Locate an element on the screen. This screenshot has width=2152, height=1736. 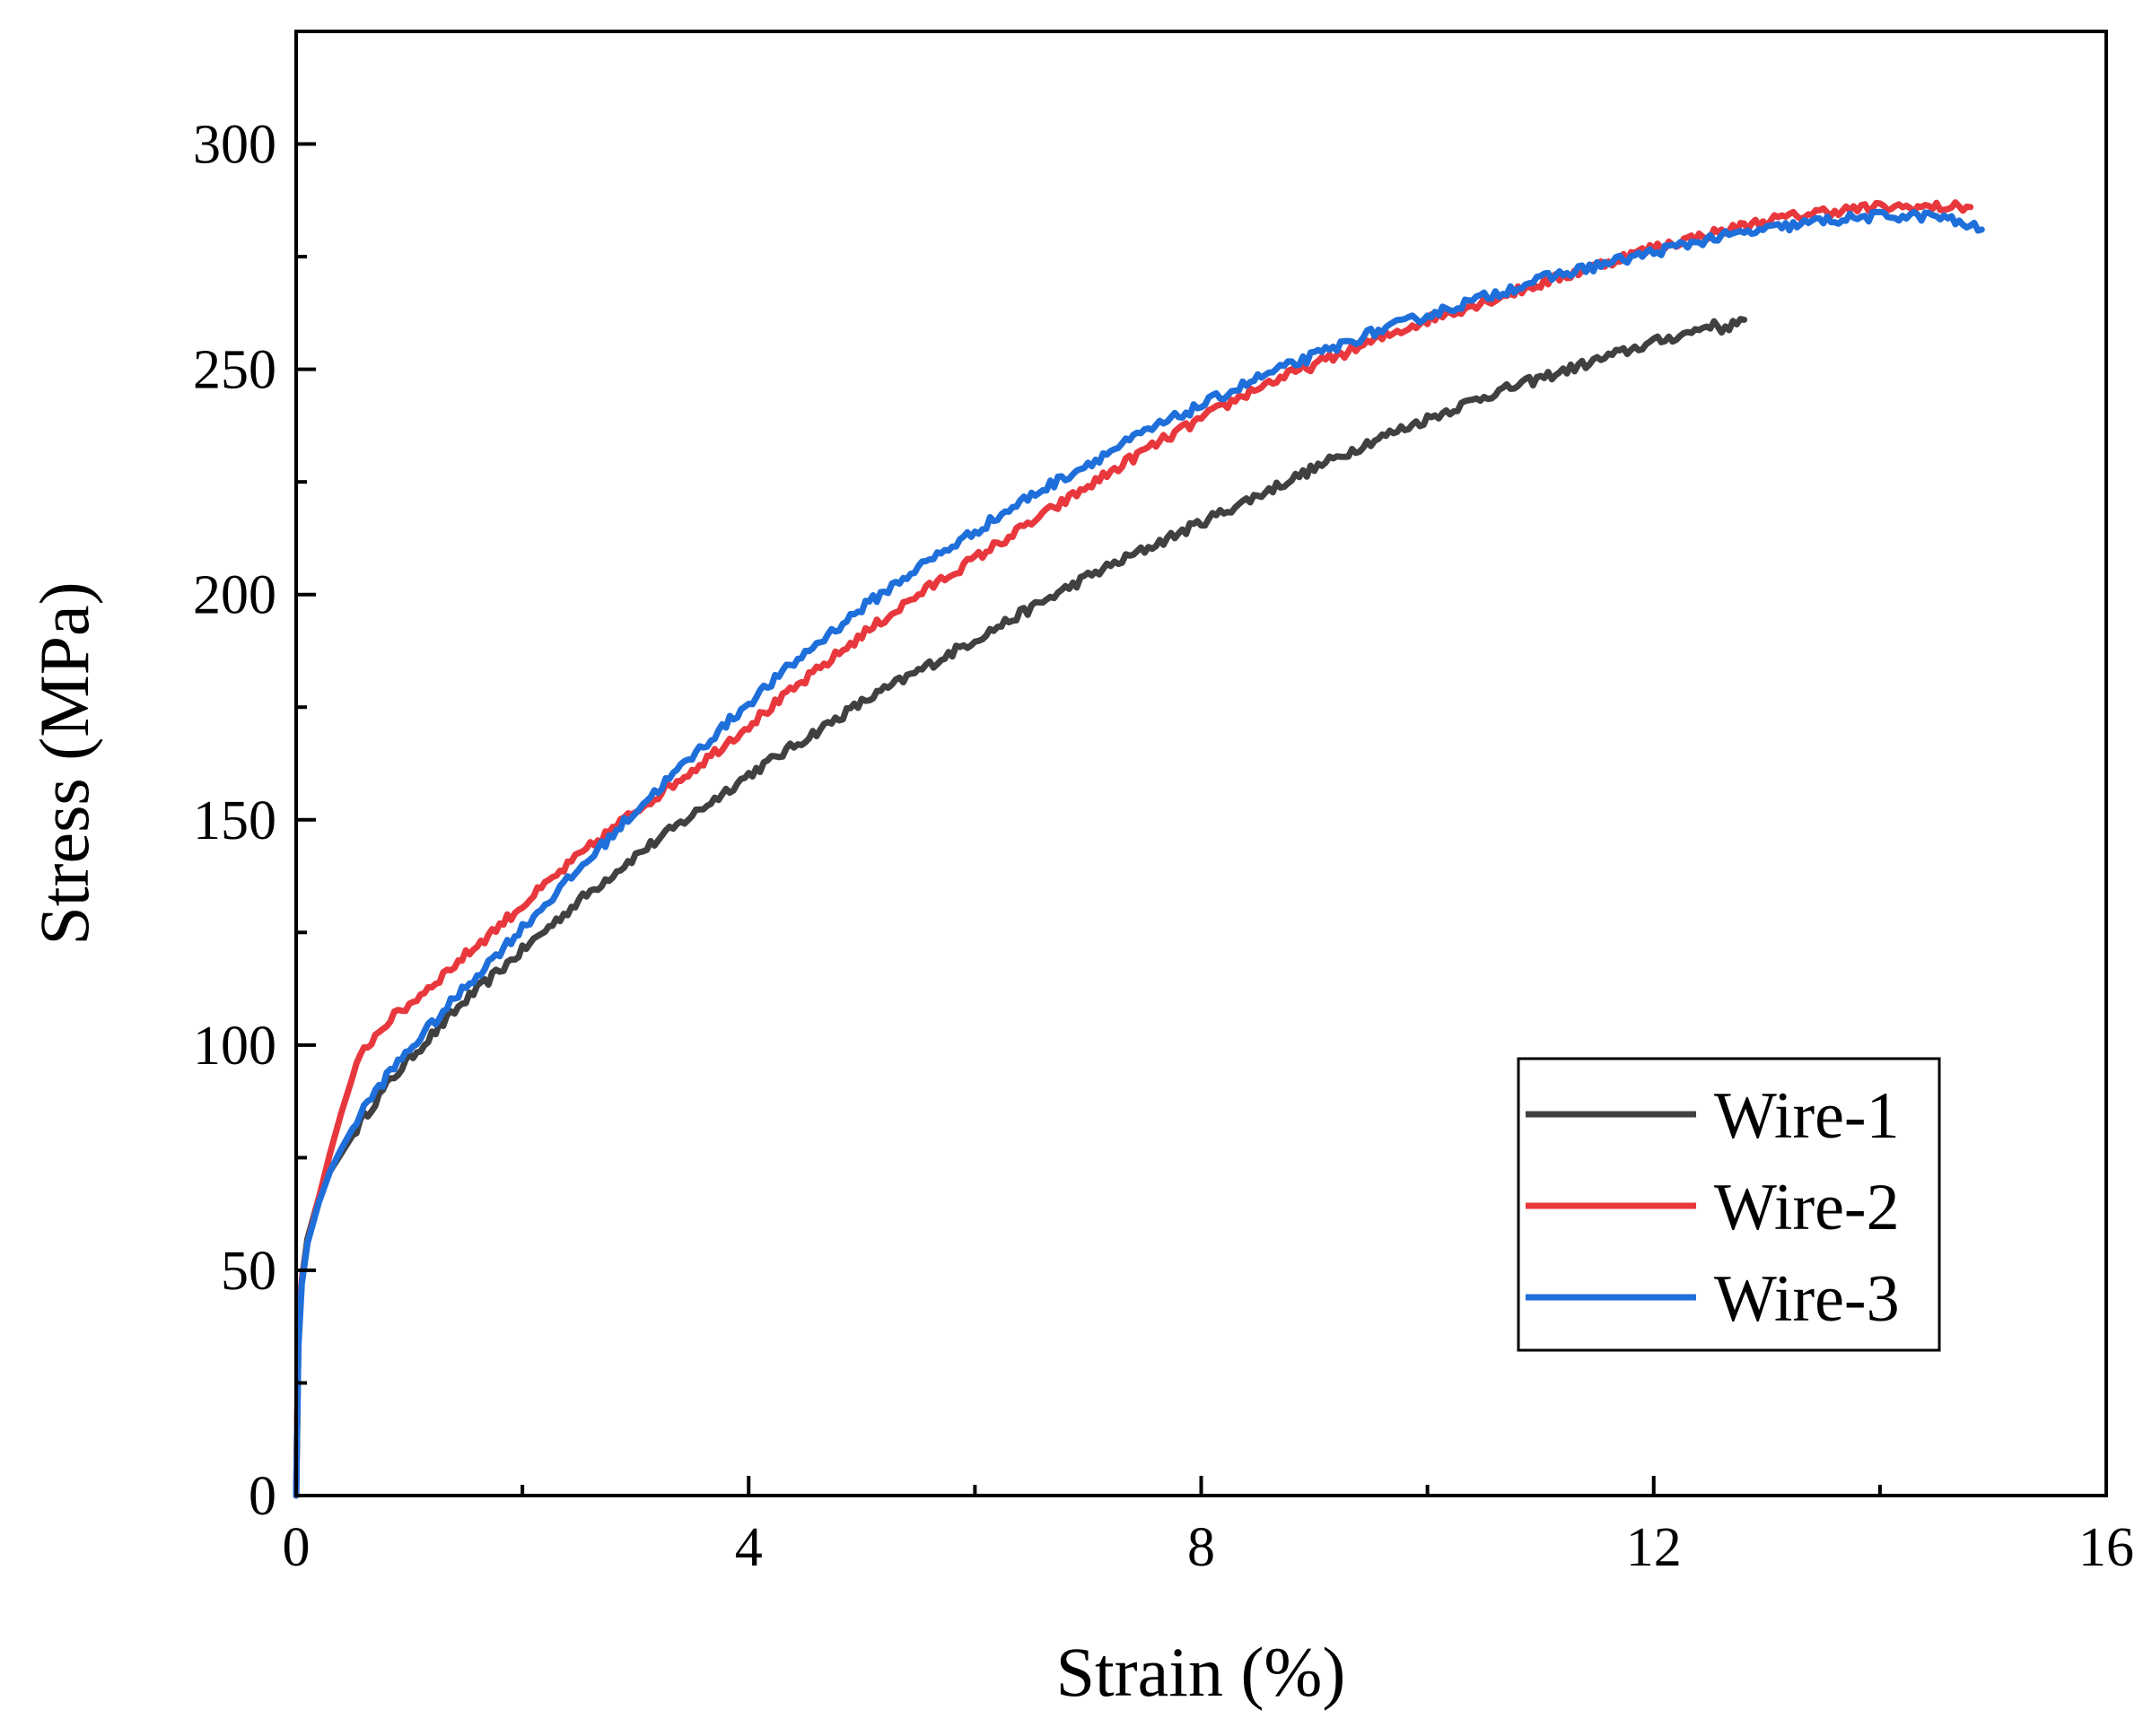
y-tick-label: 100 is located at coordinates (235, 1046).